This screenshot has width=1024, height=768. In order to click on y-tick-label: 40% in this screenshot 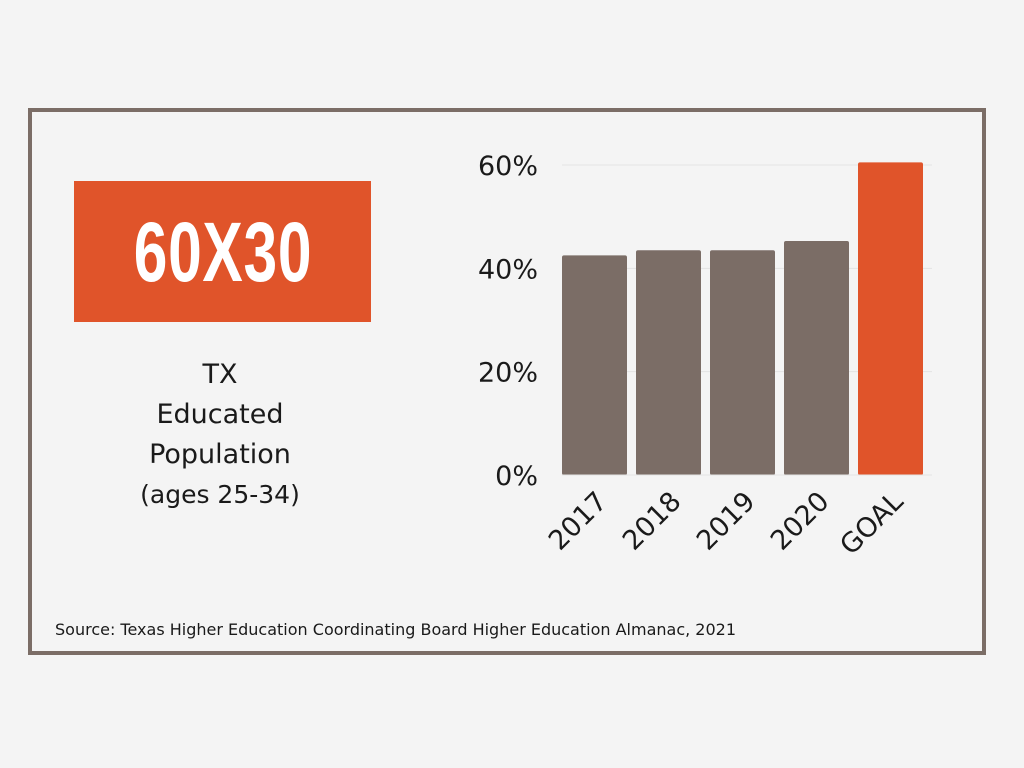, I will do `click(508, 269)`.